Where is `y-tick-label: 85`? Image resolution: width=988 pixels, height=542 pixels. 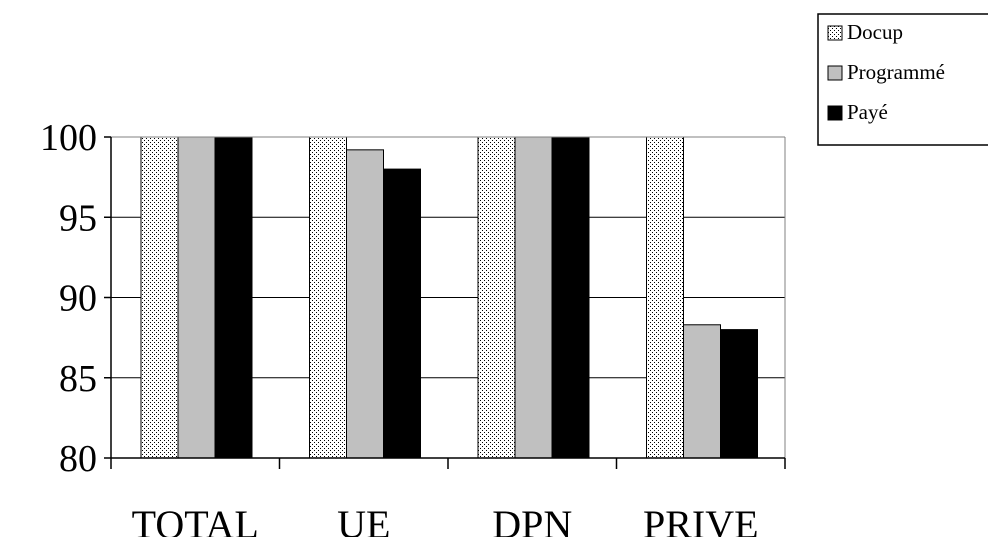 y-tick-label: 85 is located at coordinates (78, 379).